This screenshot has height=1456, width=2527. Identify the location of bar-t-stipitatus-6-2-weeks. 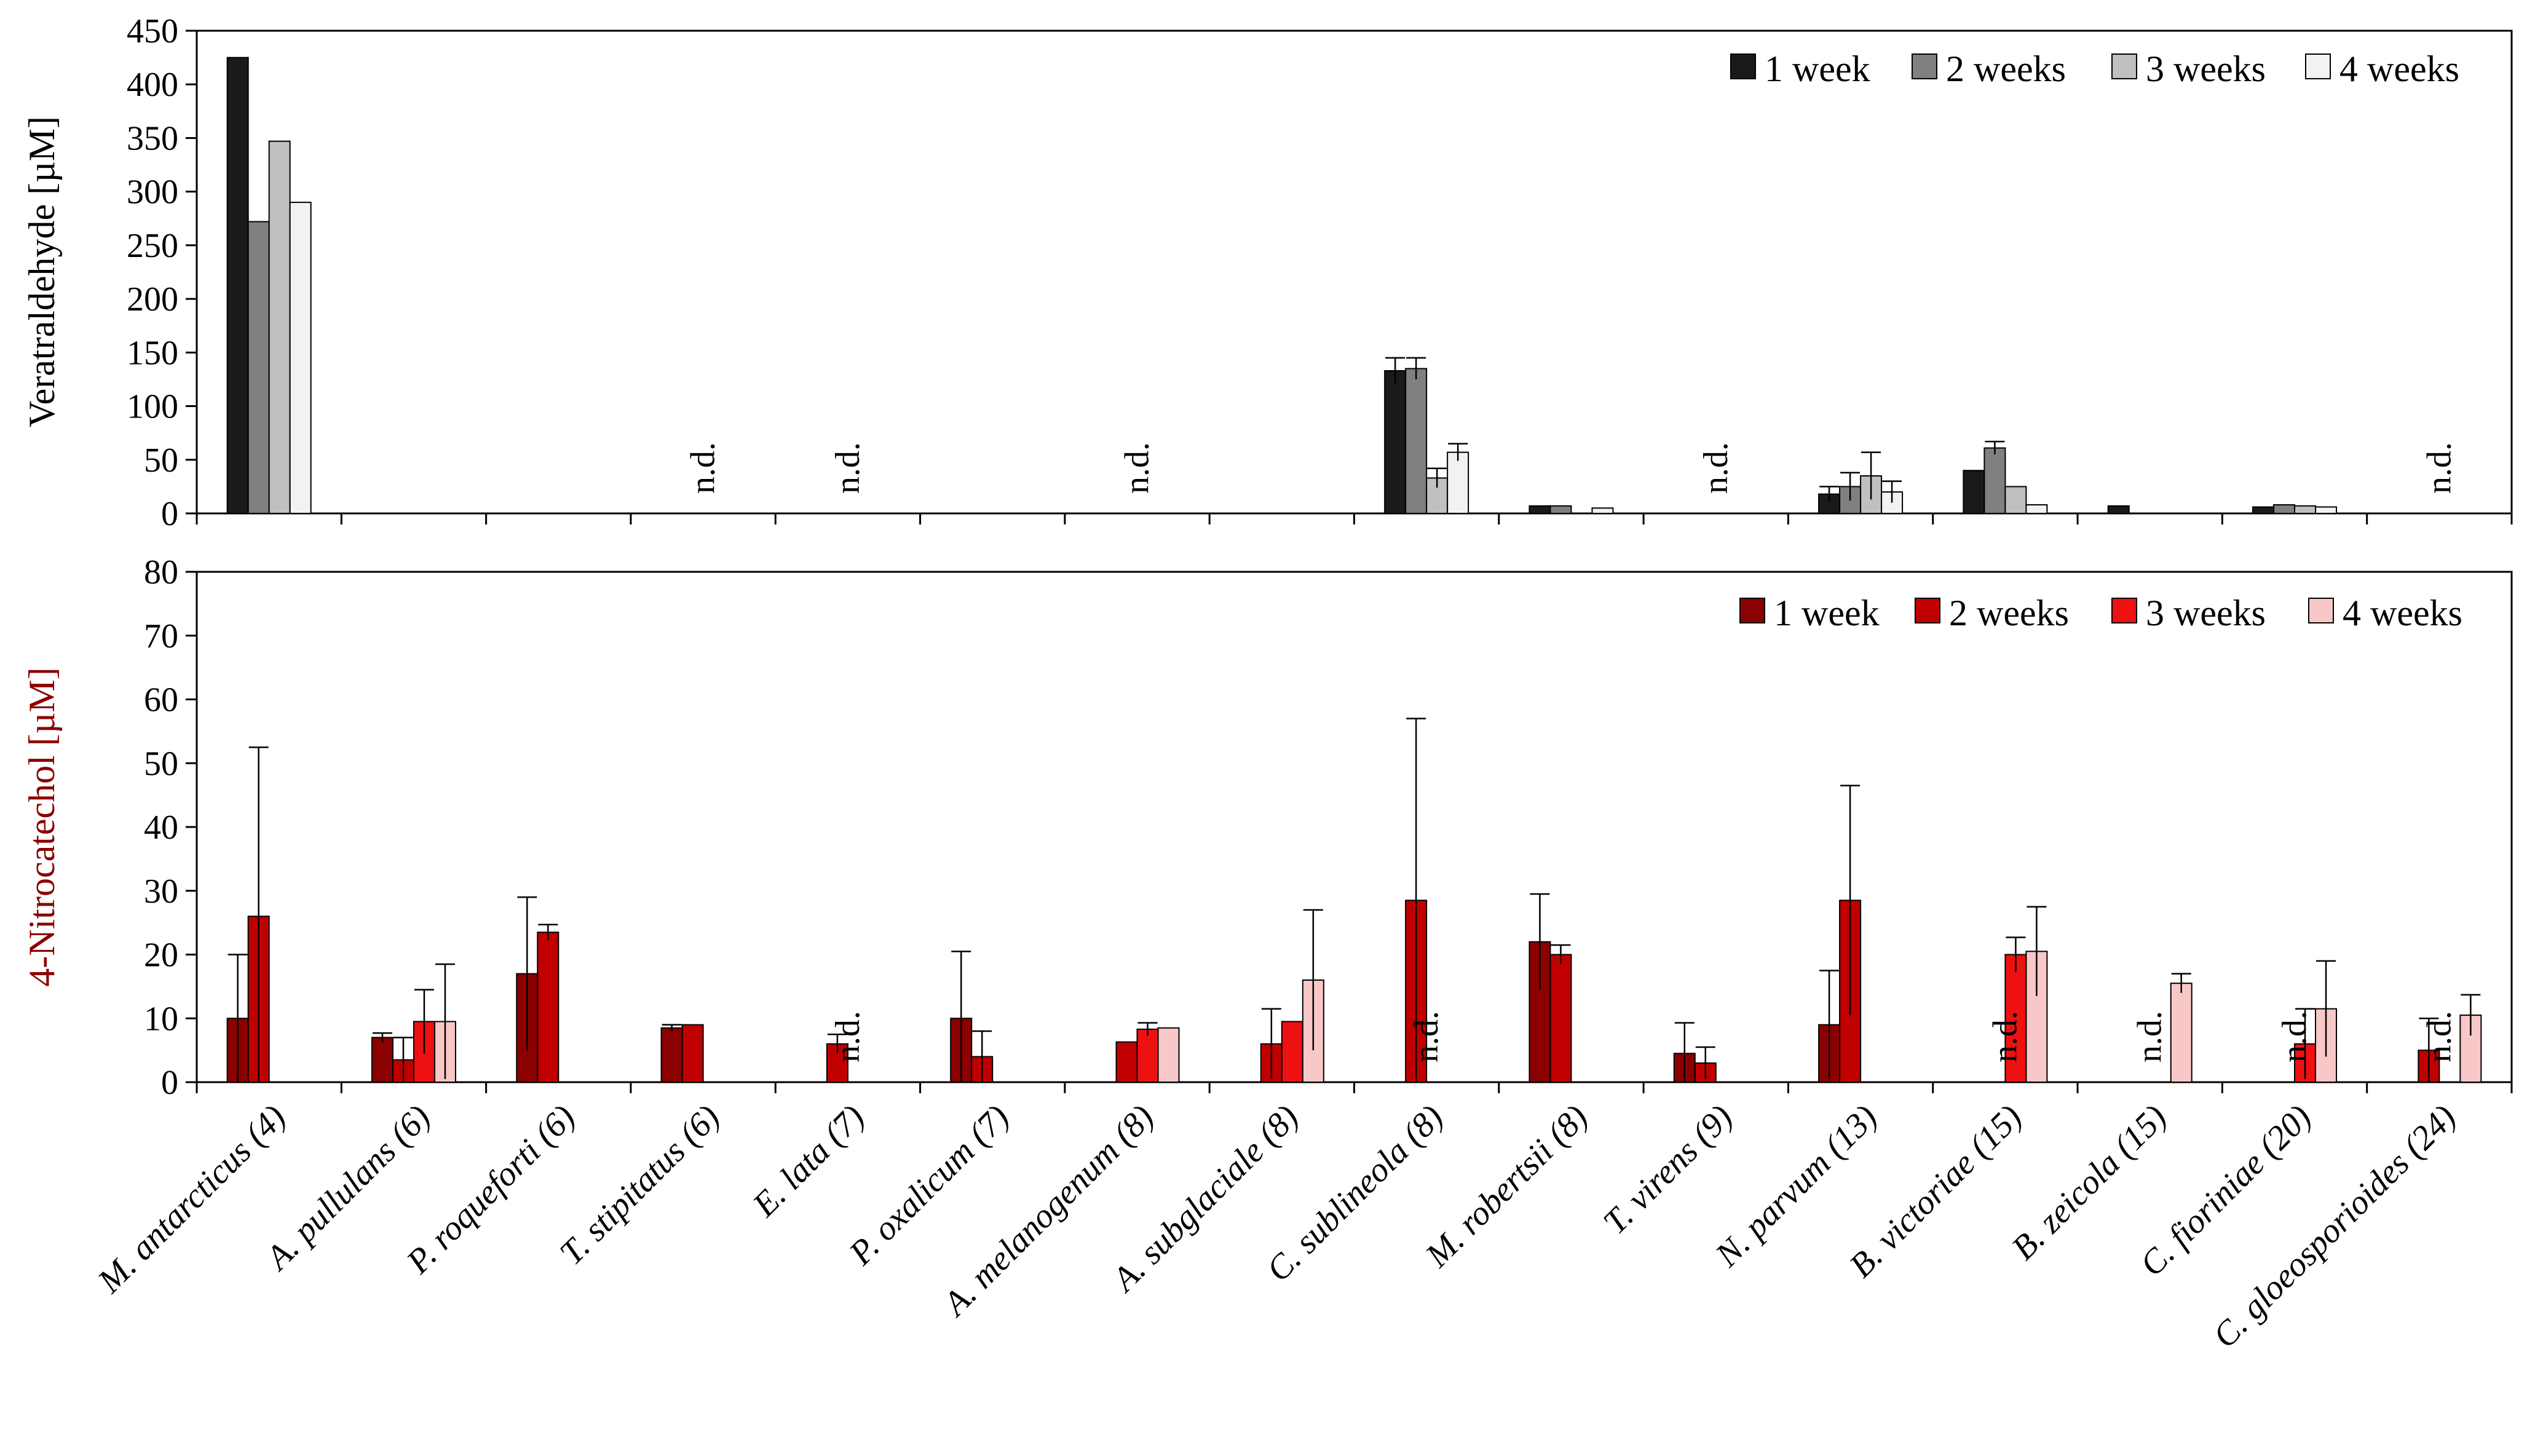
(692, 1054).